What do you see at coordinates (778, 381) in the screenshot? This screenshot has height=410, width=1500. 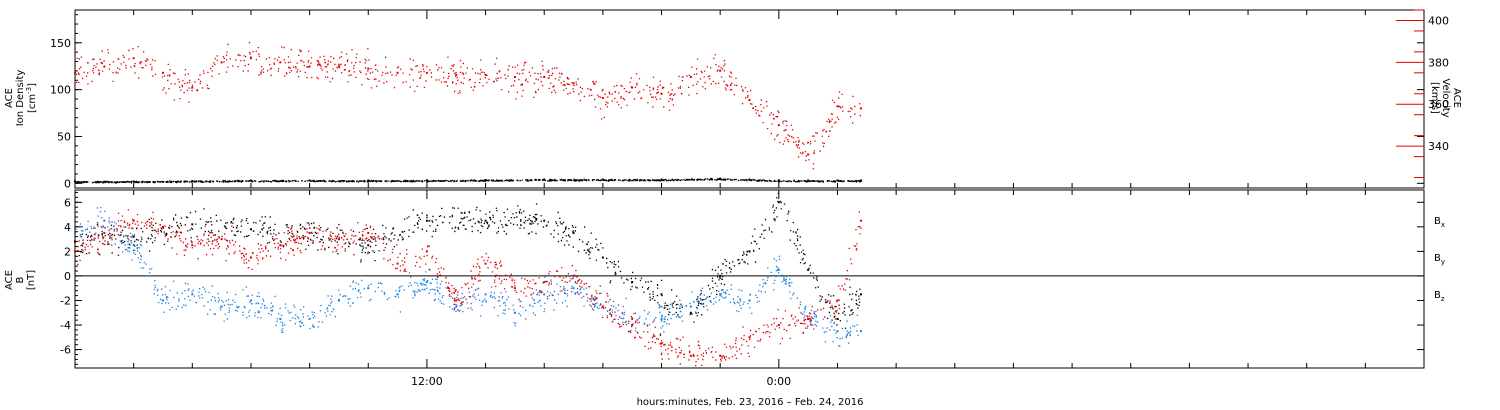 I see `x-tick-label: 0:00` at bounding box center [778, 381].